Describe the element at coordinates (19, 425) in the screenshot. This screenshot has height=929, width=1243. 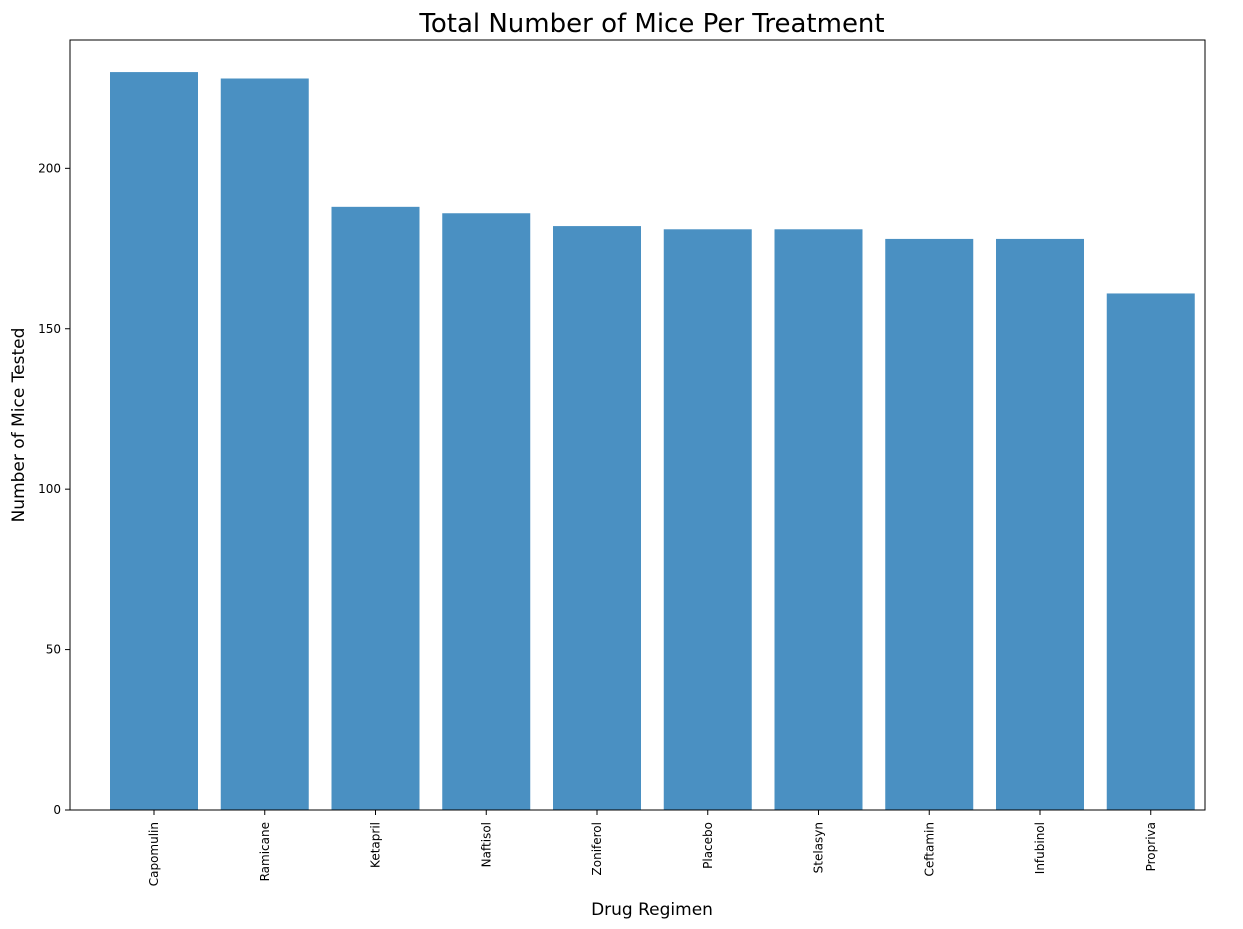
I see `y-axis-label: Number of Mice Tested` at that location.